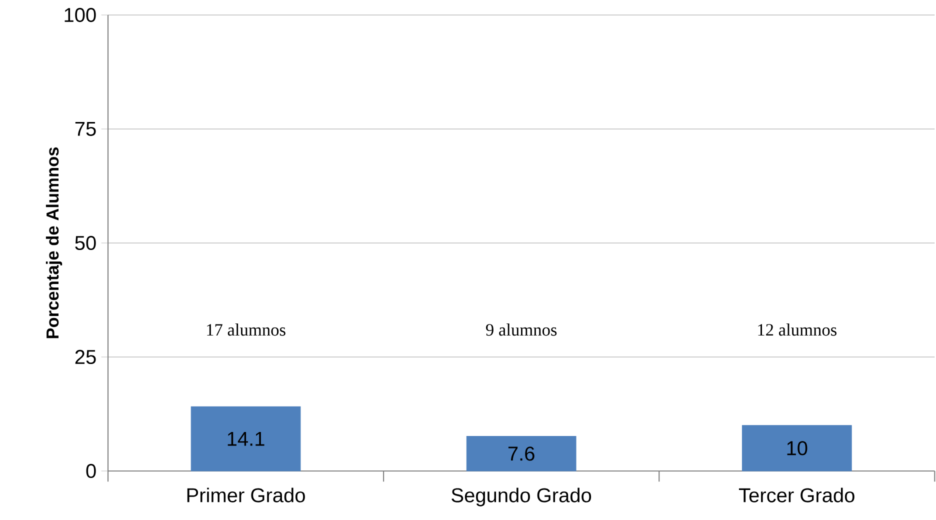  Describe the element at coordinates (85, 129) in the screenshot. I see `y-tick-label: 75` at that location.